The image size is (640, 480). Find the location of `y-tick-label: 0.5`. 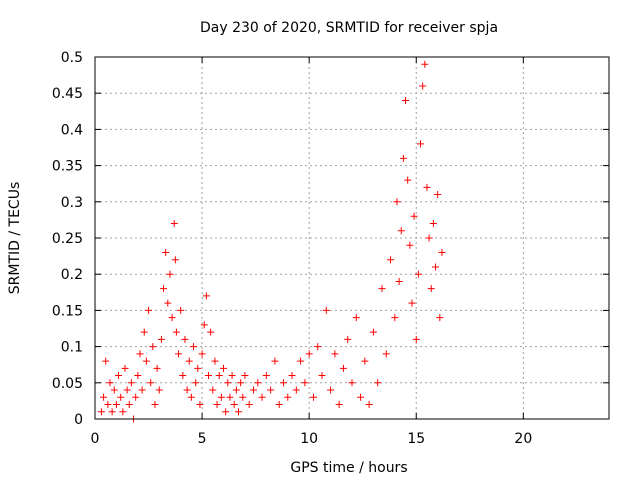

y-tick-label: 0.5 is located at coordinates (72, 58).